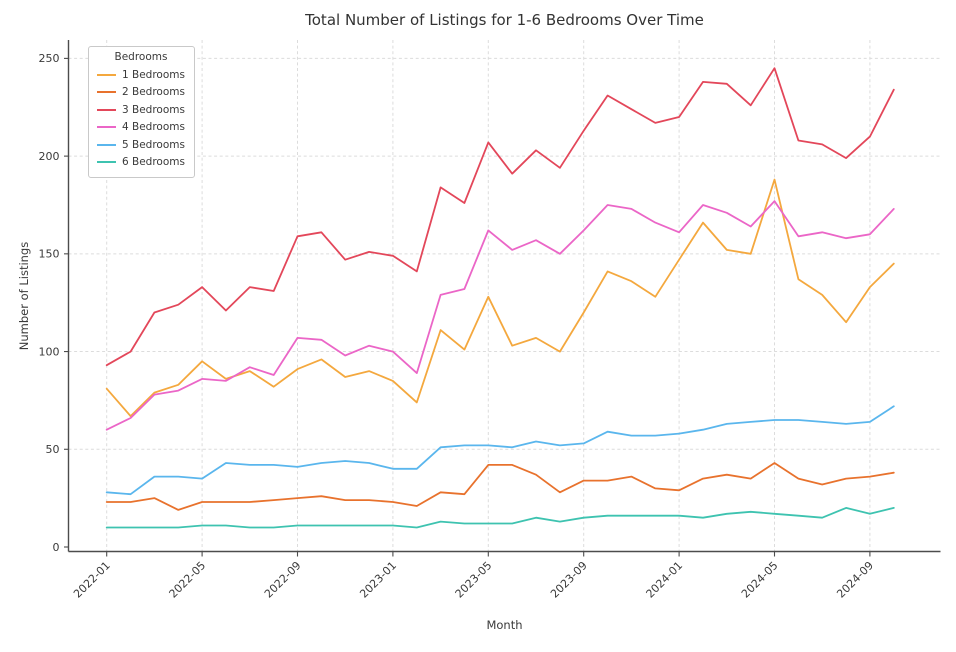  Describe the element at coordinates (49, 351) in the screenshot. I see `y-tick-label-100: 100` at that location.